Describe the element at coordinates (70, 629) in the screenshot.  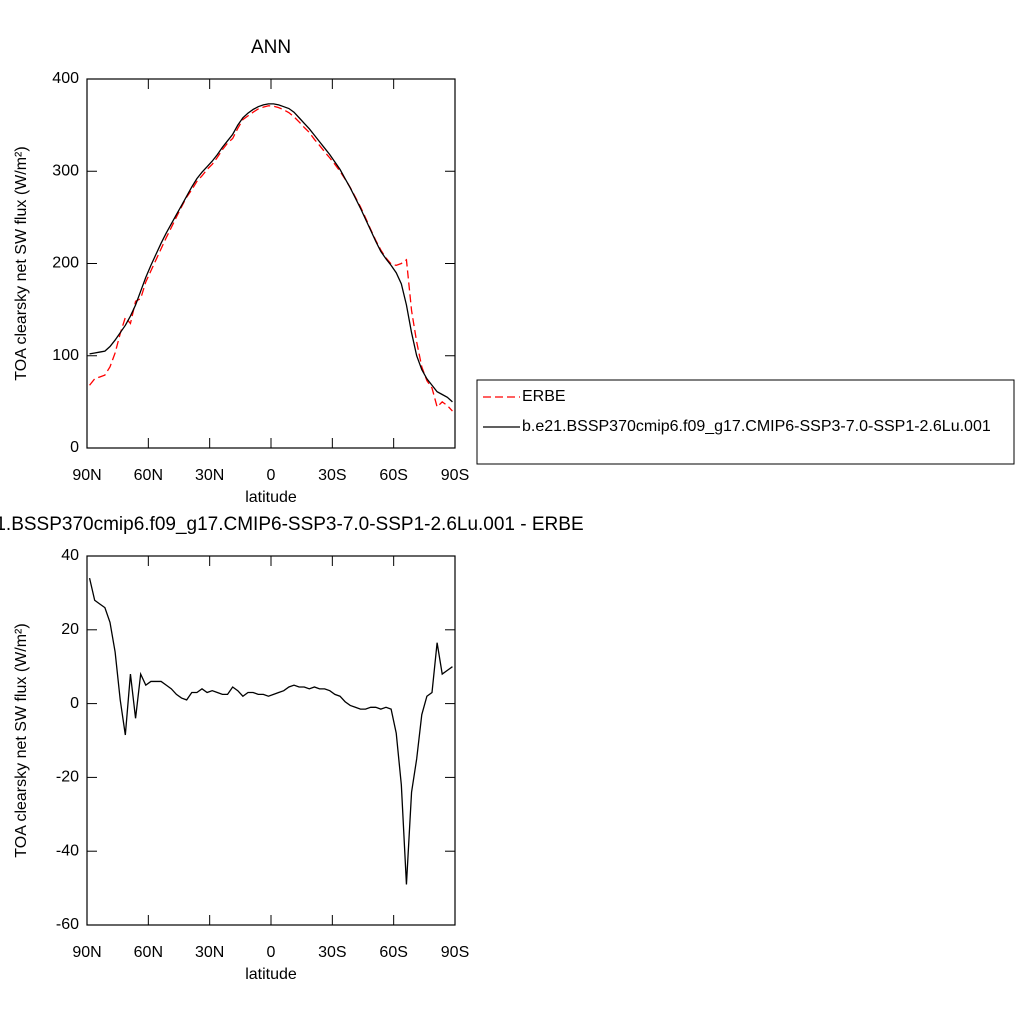
I see `y-tick-label: 20` at that location.